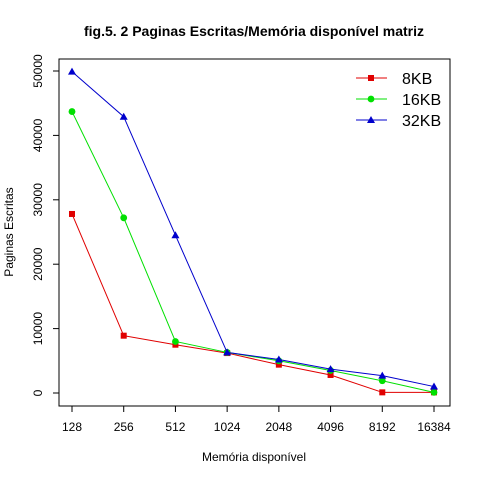  What do you see at coordinates (382, 427) in the screenshot?
I see `x-tick-label: 8192` at bounding box center [382, 427].